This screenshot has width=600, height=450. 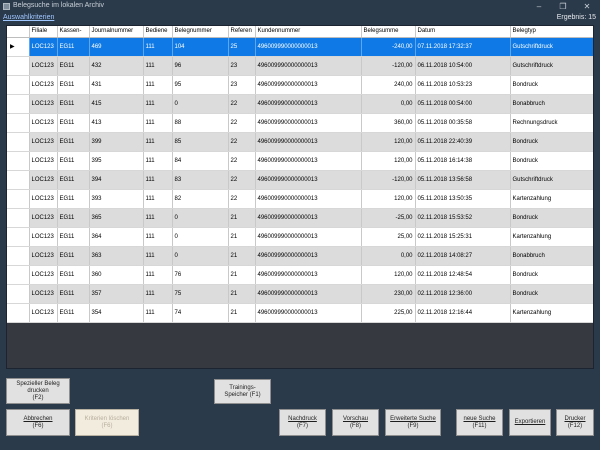 What do you see at coordinates (200, 123) in the screenshot?
I see `table-cell: 88` at bounding box center [200, 123].